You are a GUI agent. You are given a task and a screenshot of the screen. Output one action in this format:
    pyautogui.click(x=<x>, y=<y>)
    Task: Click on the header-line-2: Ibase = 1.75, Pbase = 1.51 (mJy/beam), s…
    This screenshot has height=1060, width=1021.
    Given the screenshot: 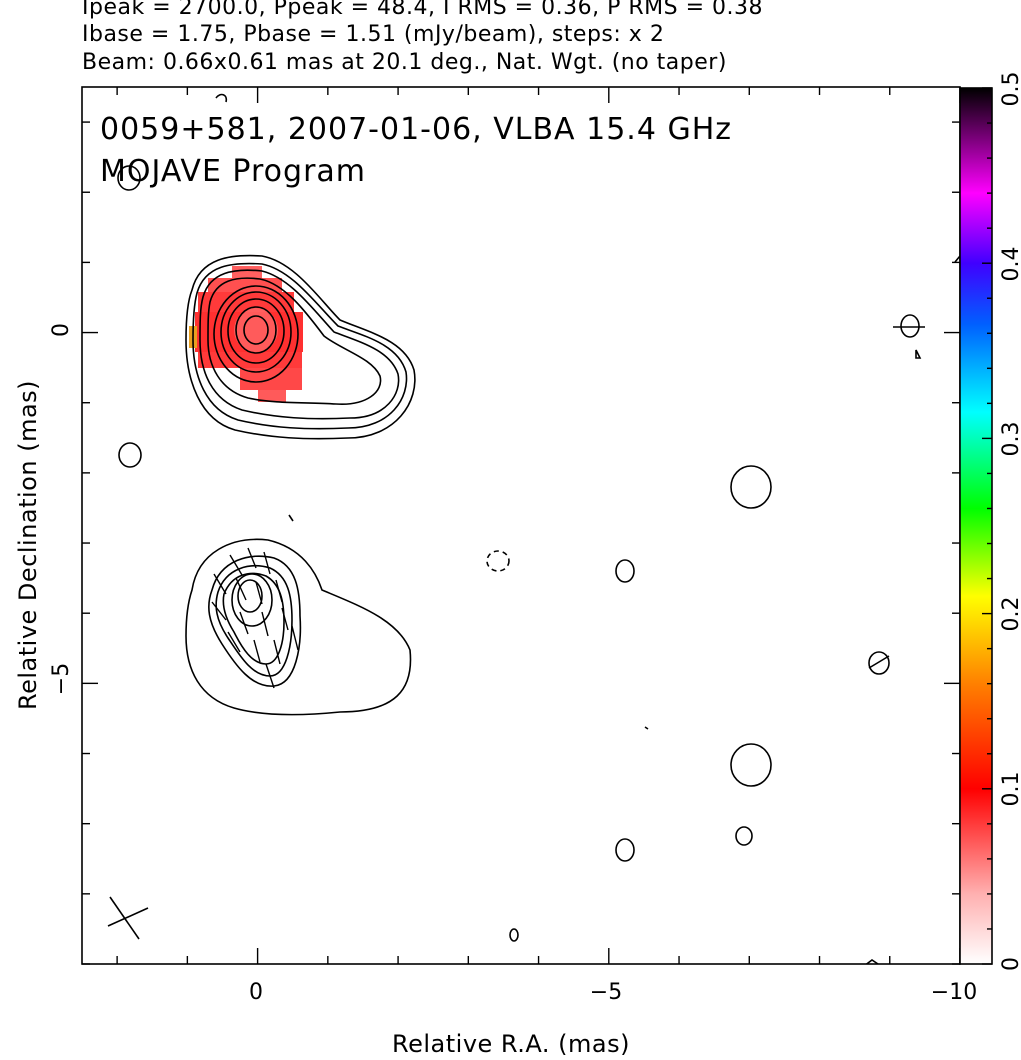 What is the action you would take?
    pyautogui.click(x=373, y=34)
    